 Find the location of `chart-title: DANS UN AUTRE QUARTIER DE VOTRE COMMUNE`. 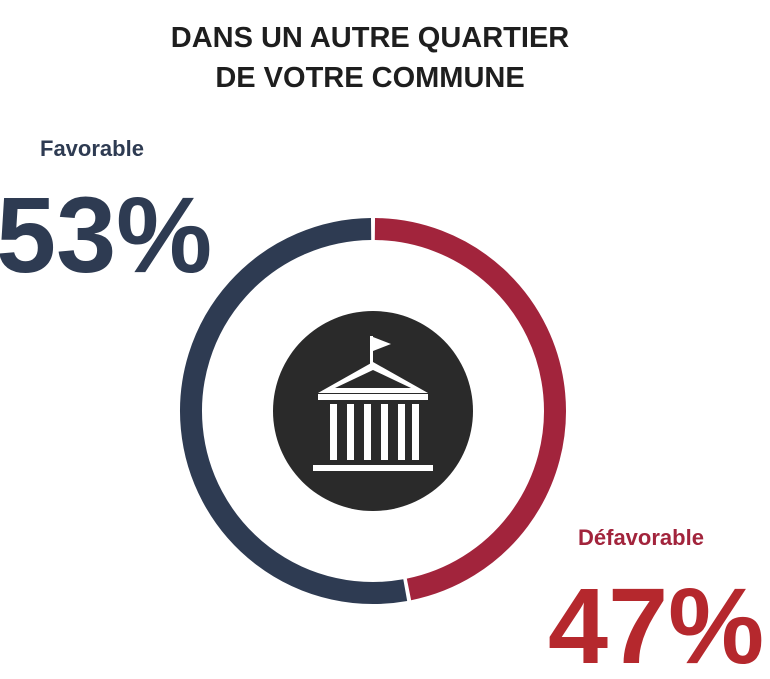

chart-title: DANS UN AUTRE QUARTIER DE VOTRE COMMUNE is located at coordinates (370, 58).